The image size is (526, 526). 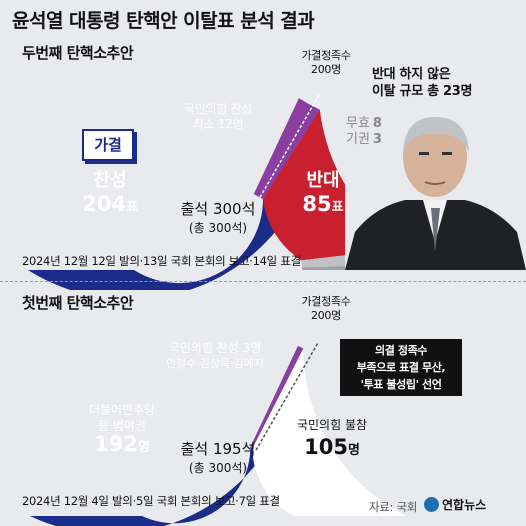 What do you see at coordinates (108, 145) in the screenshot?
I see `pass-badge: 가결` at bounding box center [108, 145].